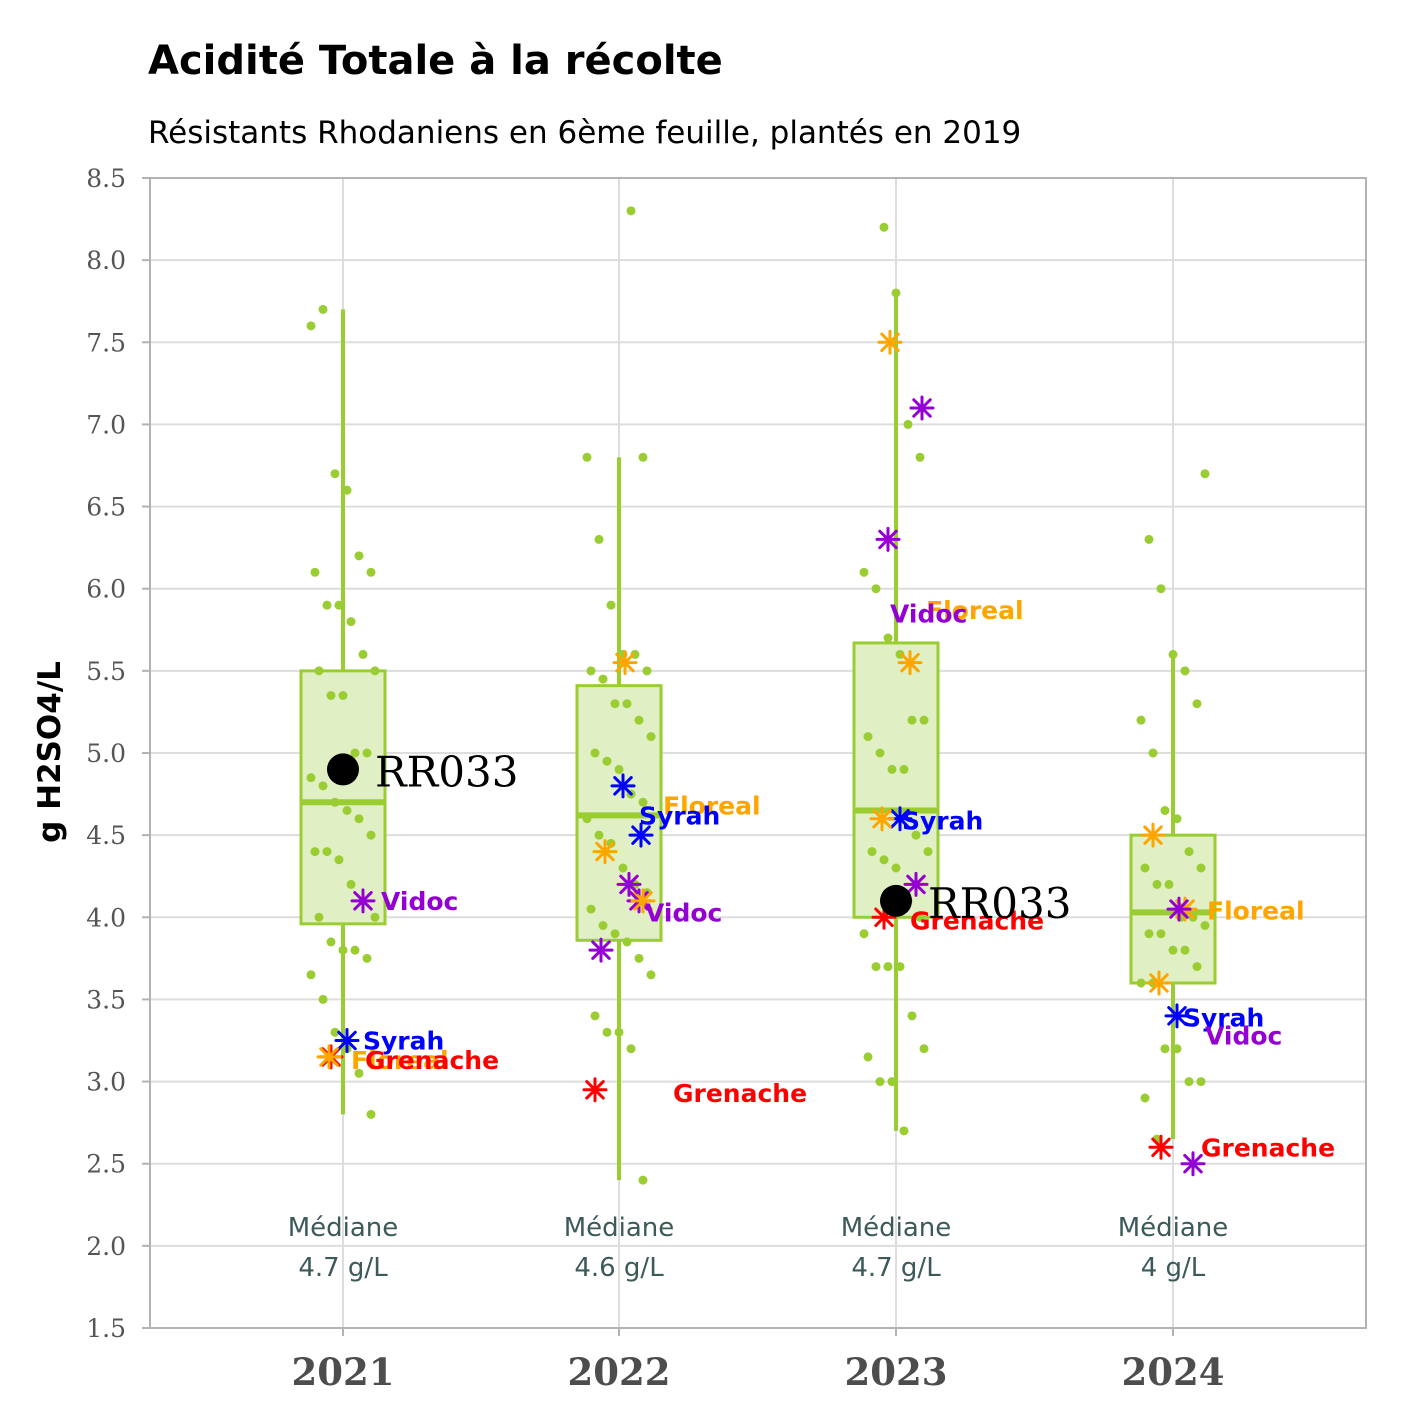 This screenshot has height=1417, width=1417. What do you see at coordinates (1173, 1372) in the screenshot?
I see `x-tick-label: 2024` at bounding box center [1173, 1372].